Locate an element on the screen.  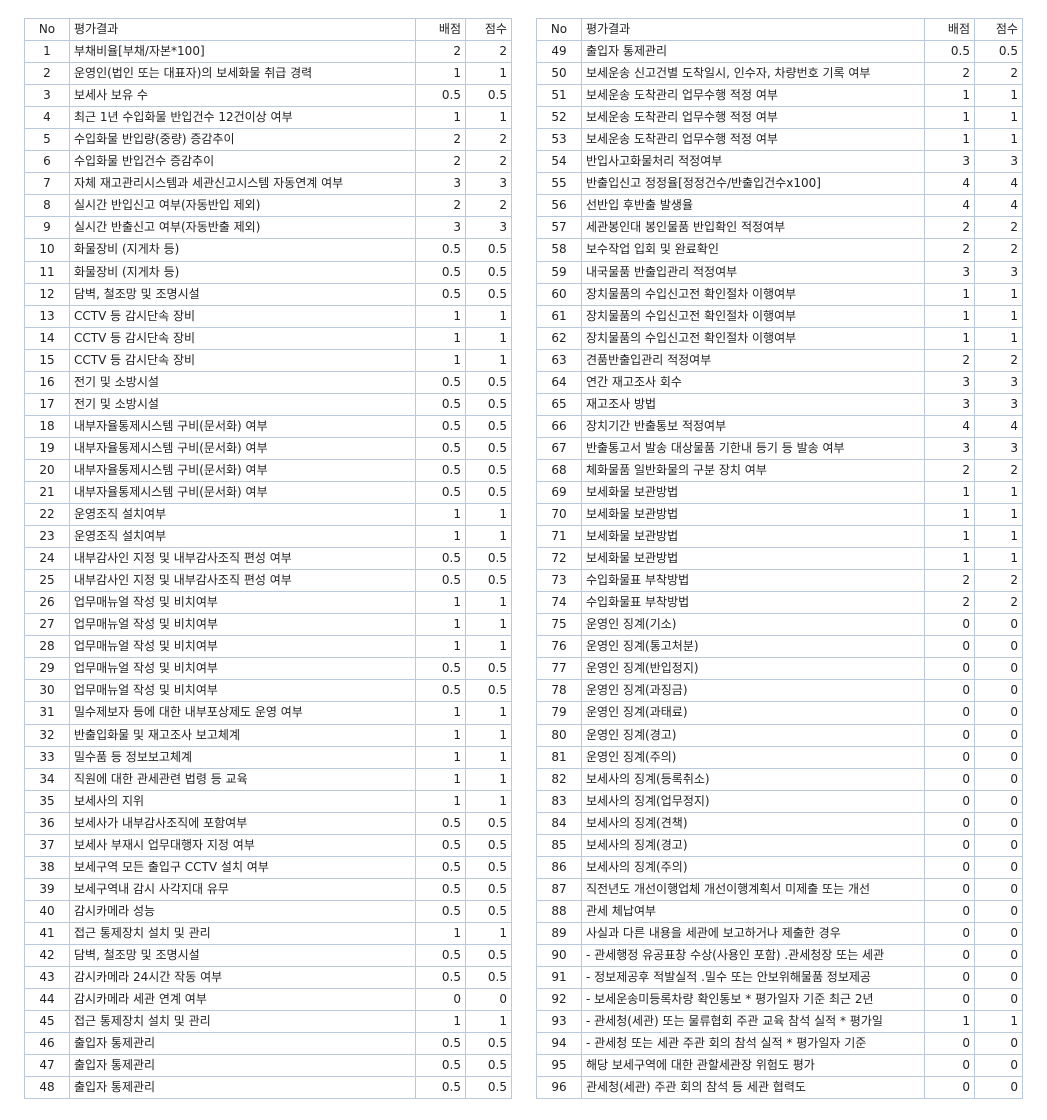
table-row: 24 내부감사인 지정 및 내부감사조직 편성 여부 0.5 0.5 is located at coordinates (268, 559).